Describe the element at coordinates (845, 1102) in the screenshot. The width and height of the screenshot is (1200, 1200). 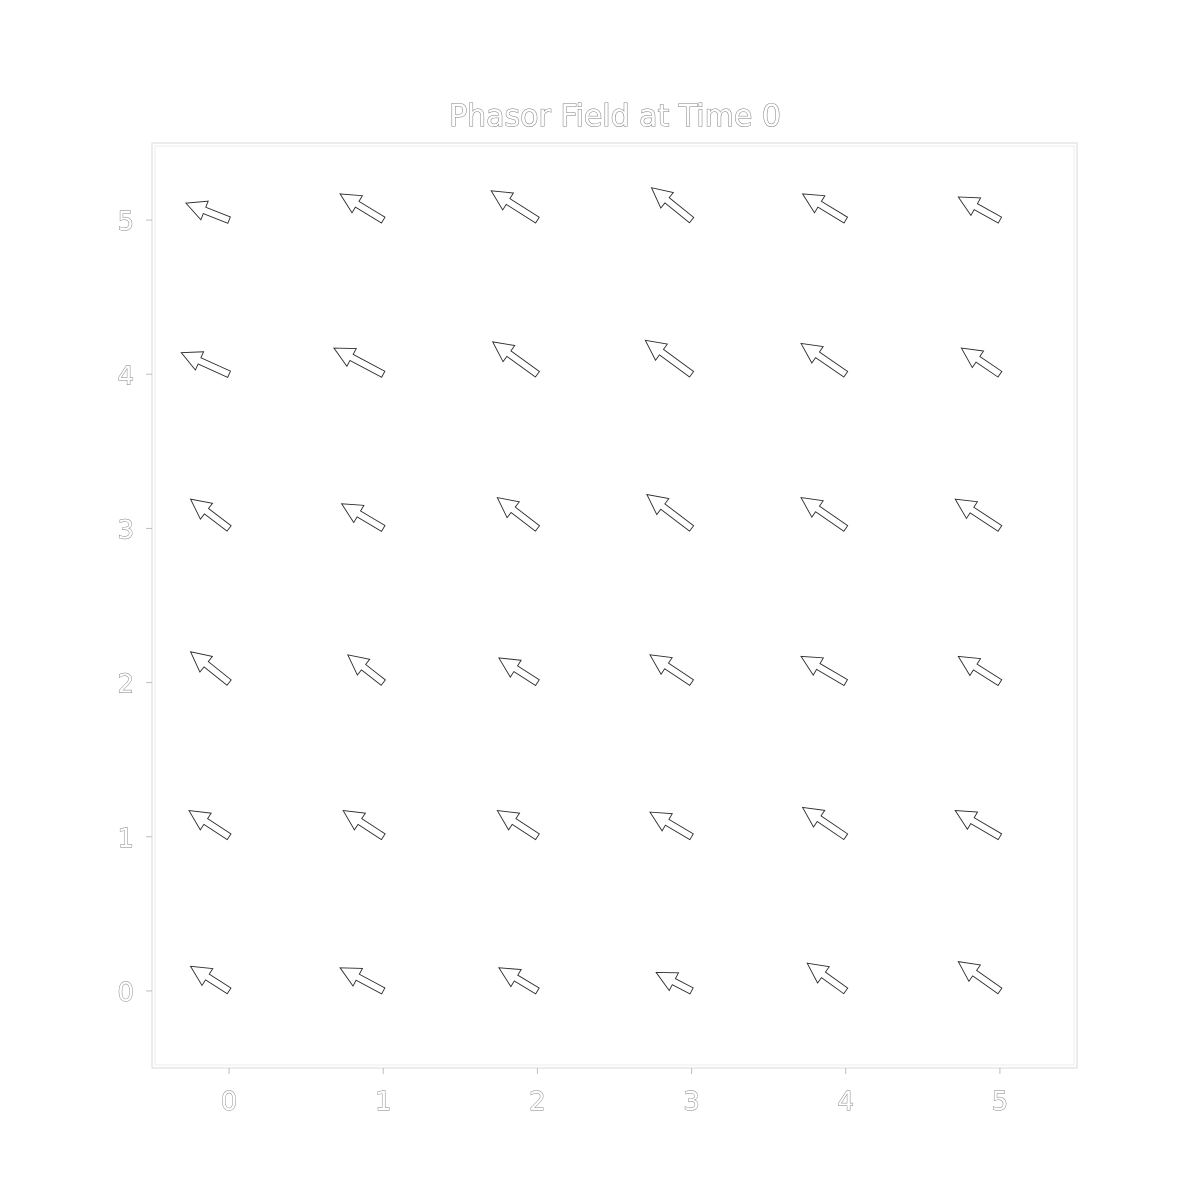
I see `x-tick-label: 4` at that location.